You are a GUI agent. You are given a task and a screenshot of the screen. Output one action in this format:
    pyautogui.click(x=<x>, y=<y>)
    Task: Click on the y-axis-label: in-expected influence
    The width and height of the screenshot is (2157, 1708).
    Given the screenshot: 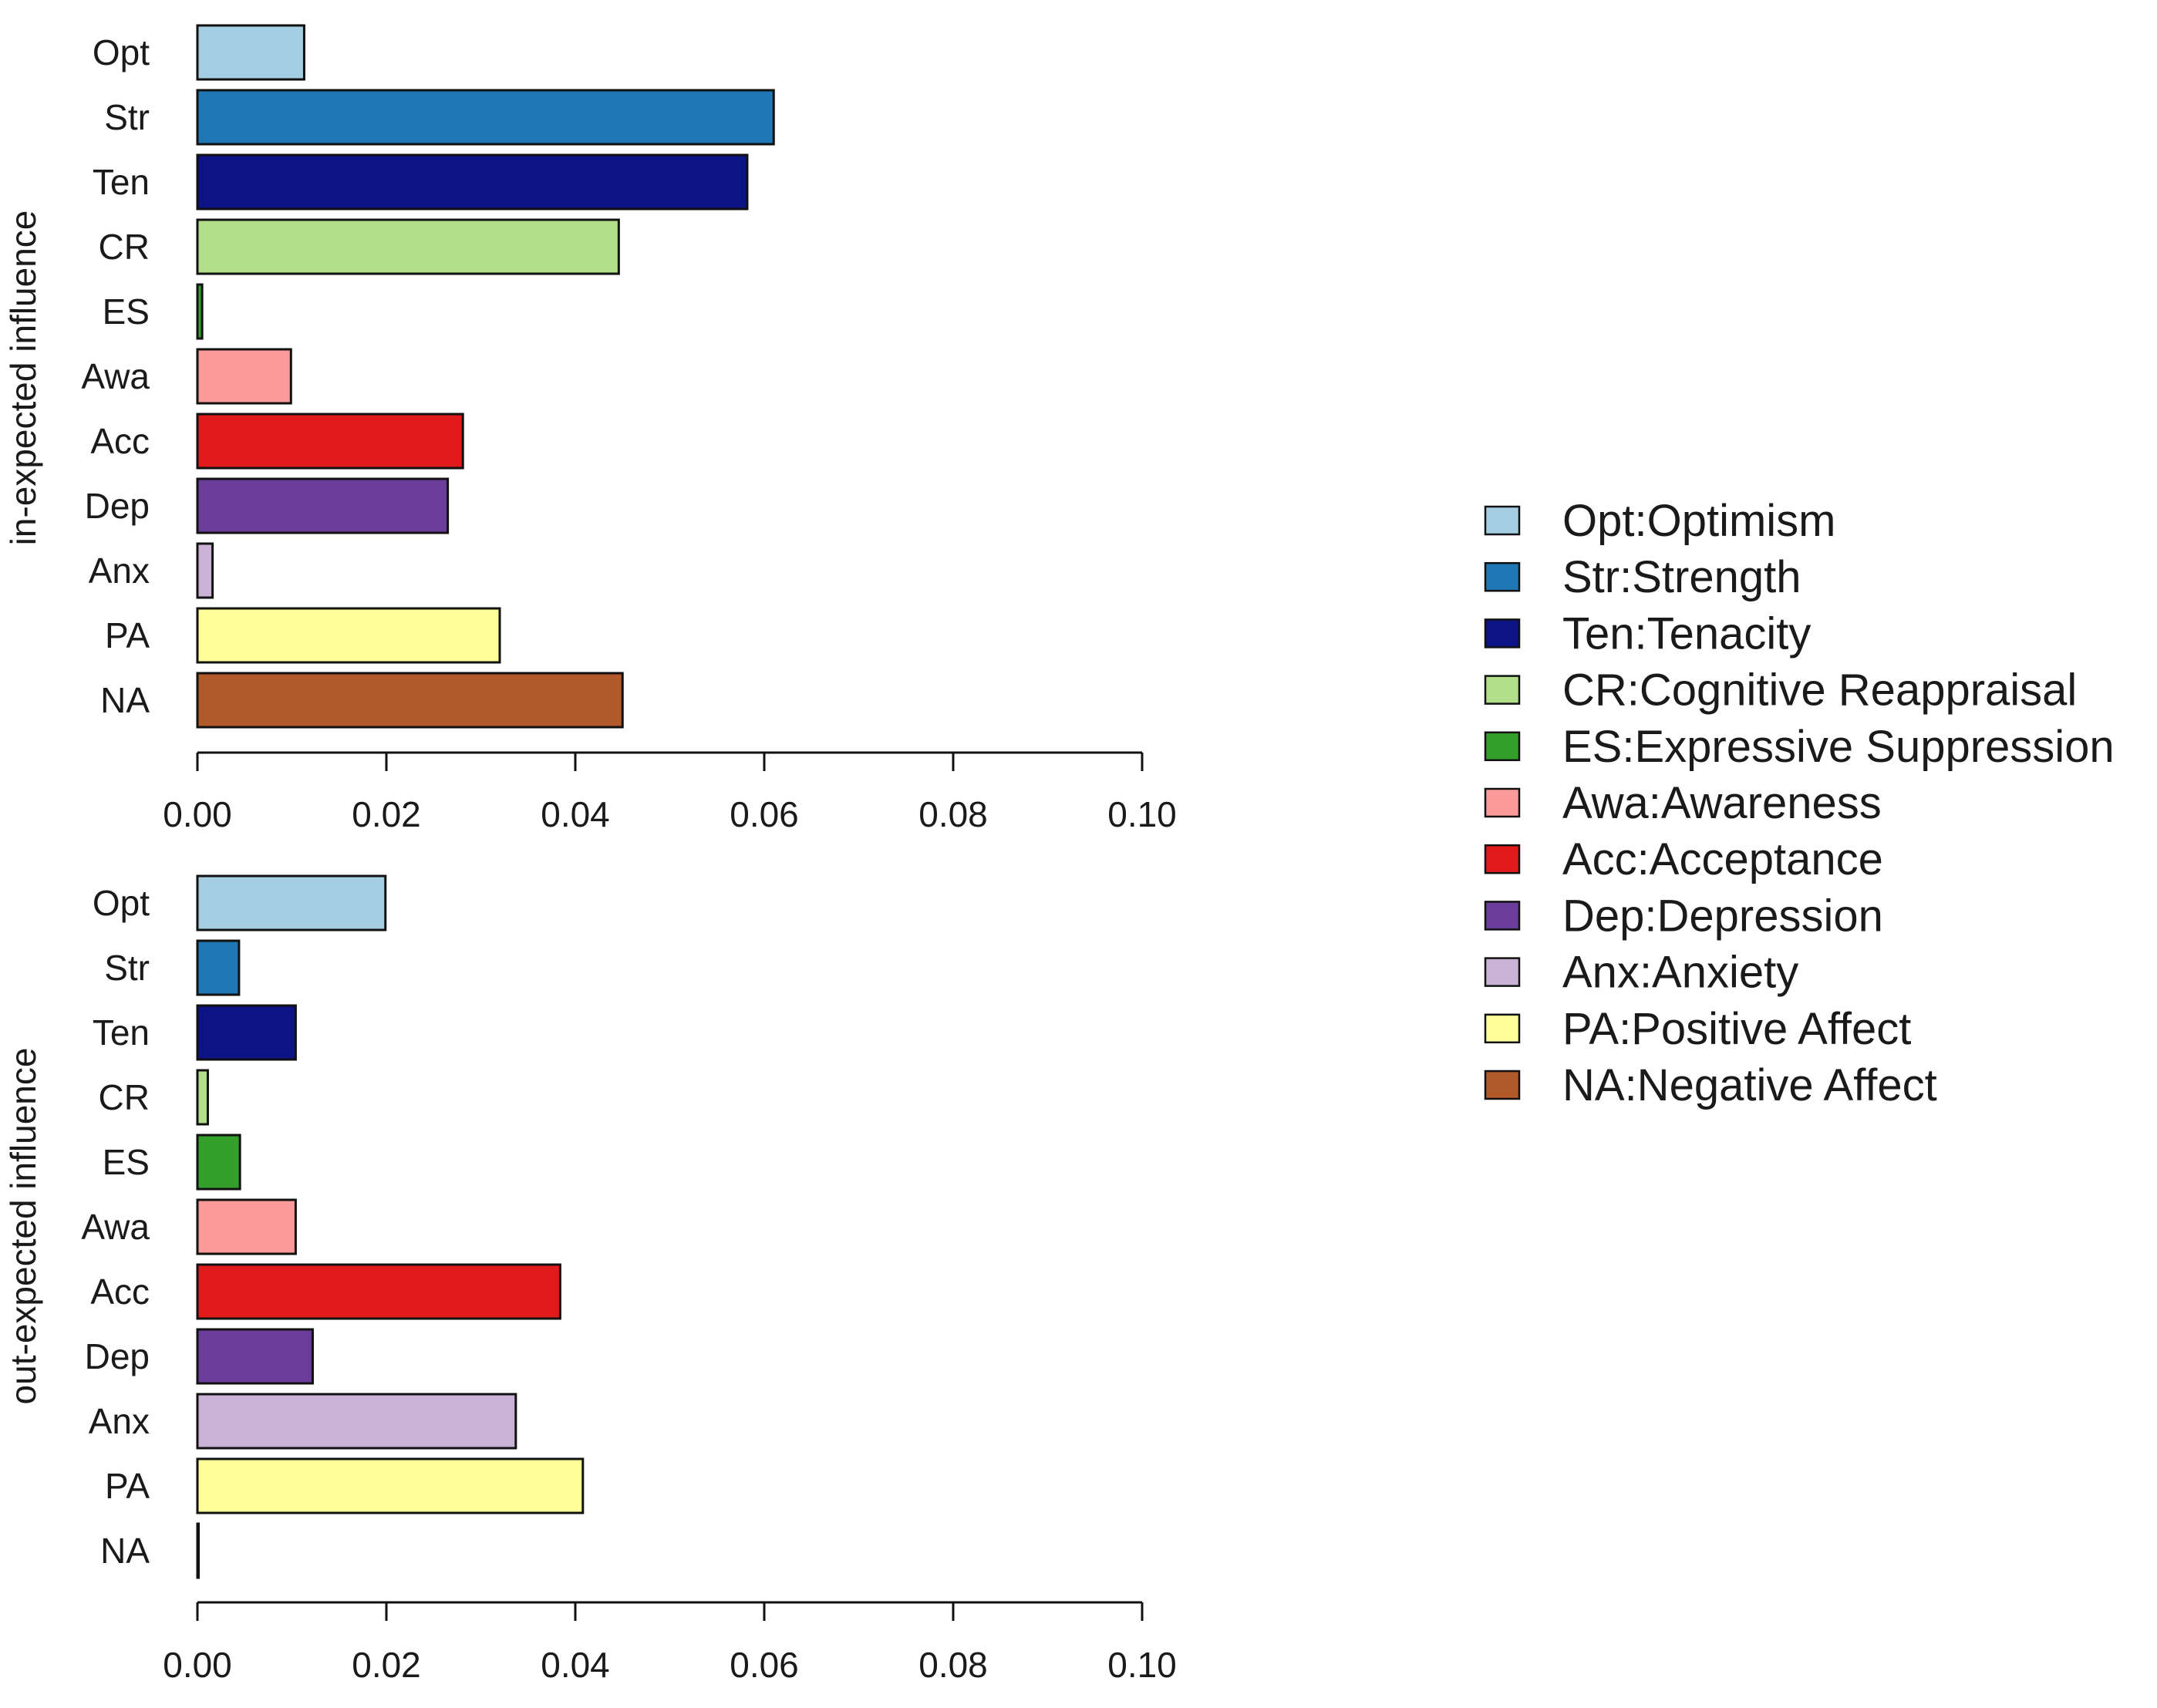 What is the action you would take?
    pyautogui.click(x=23, y=379)
    